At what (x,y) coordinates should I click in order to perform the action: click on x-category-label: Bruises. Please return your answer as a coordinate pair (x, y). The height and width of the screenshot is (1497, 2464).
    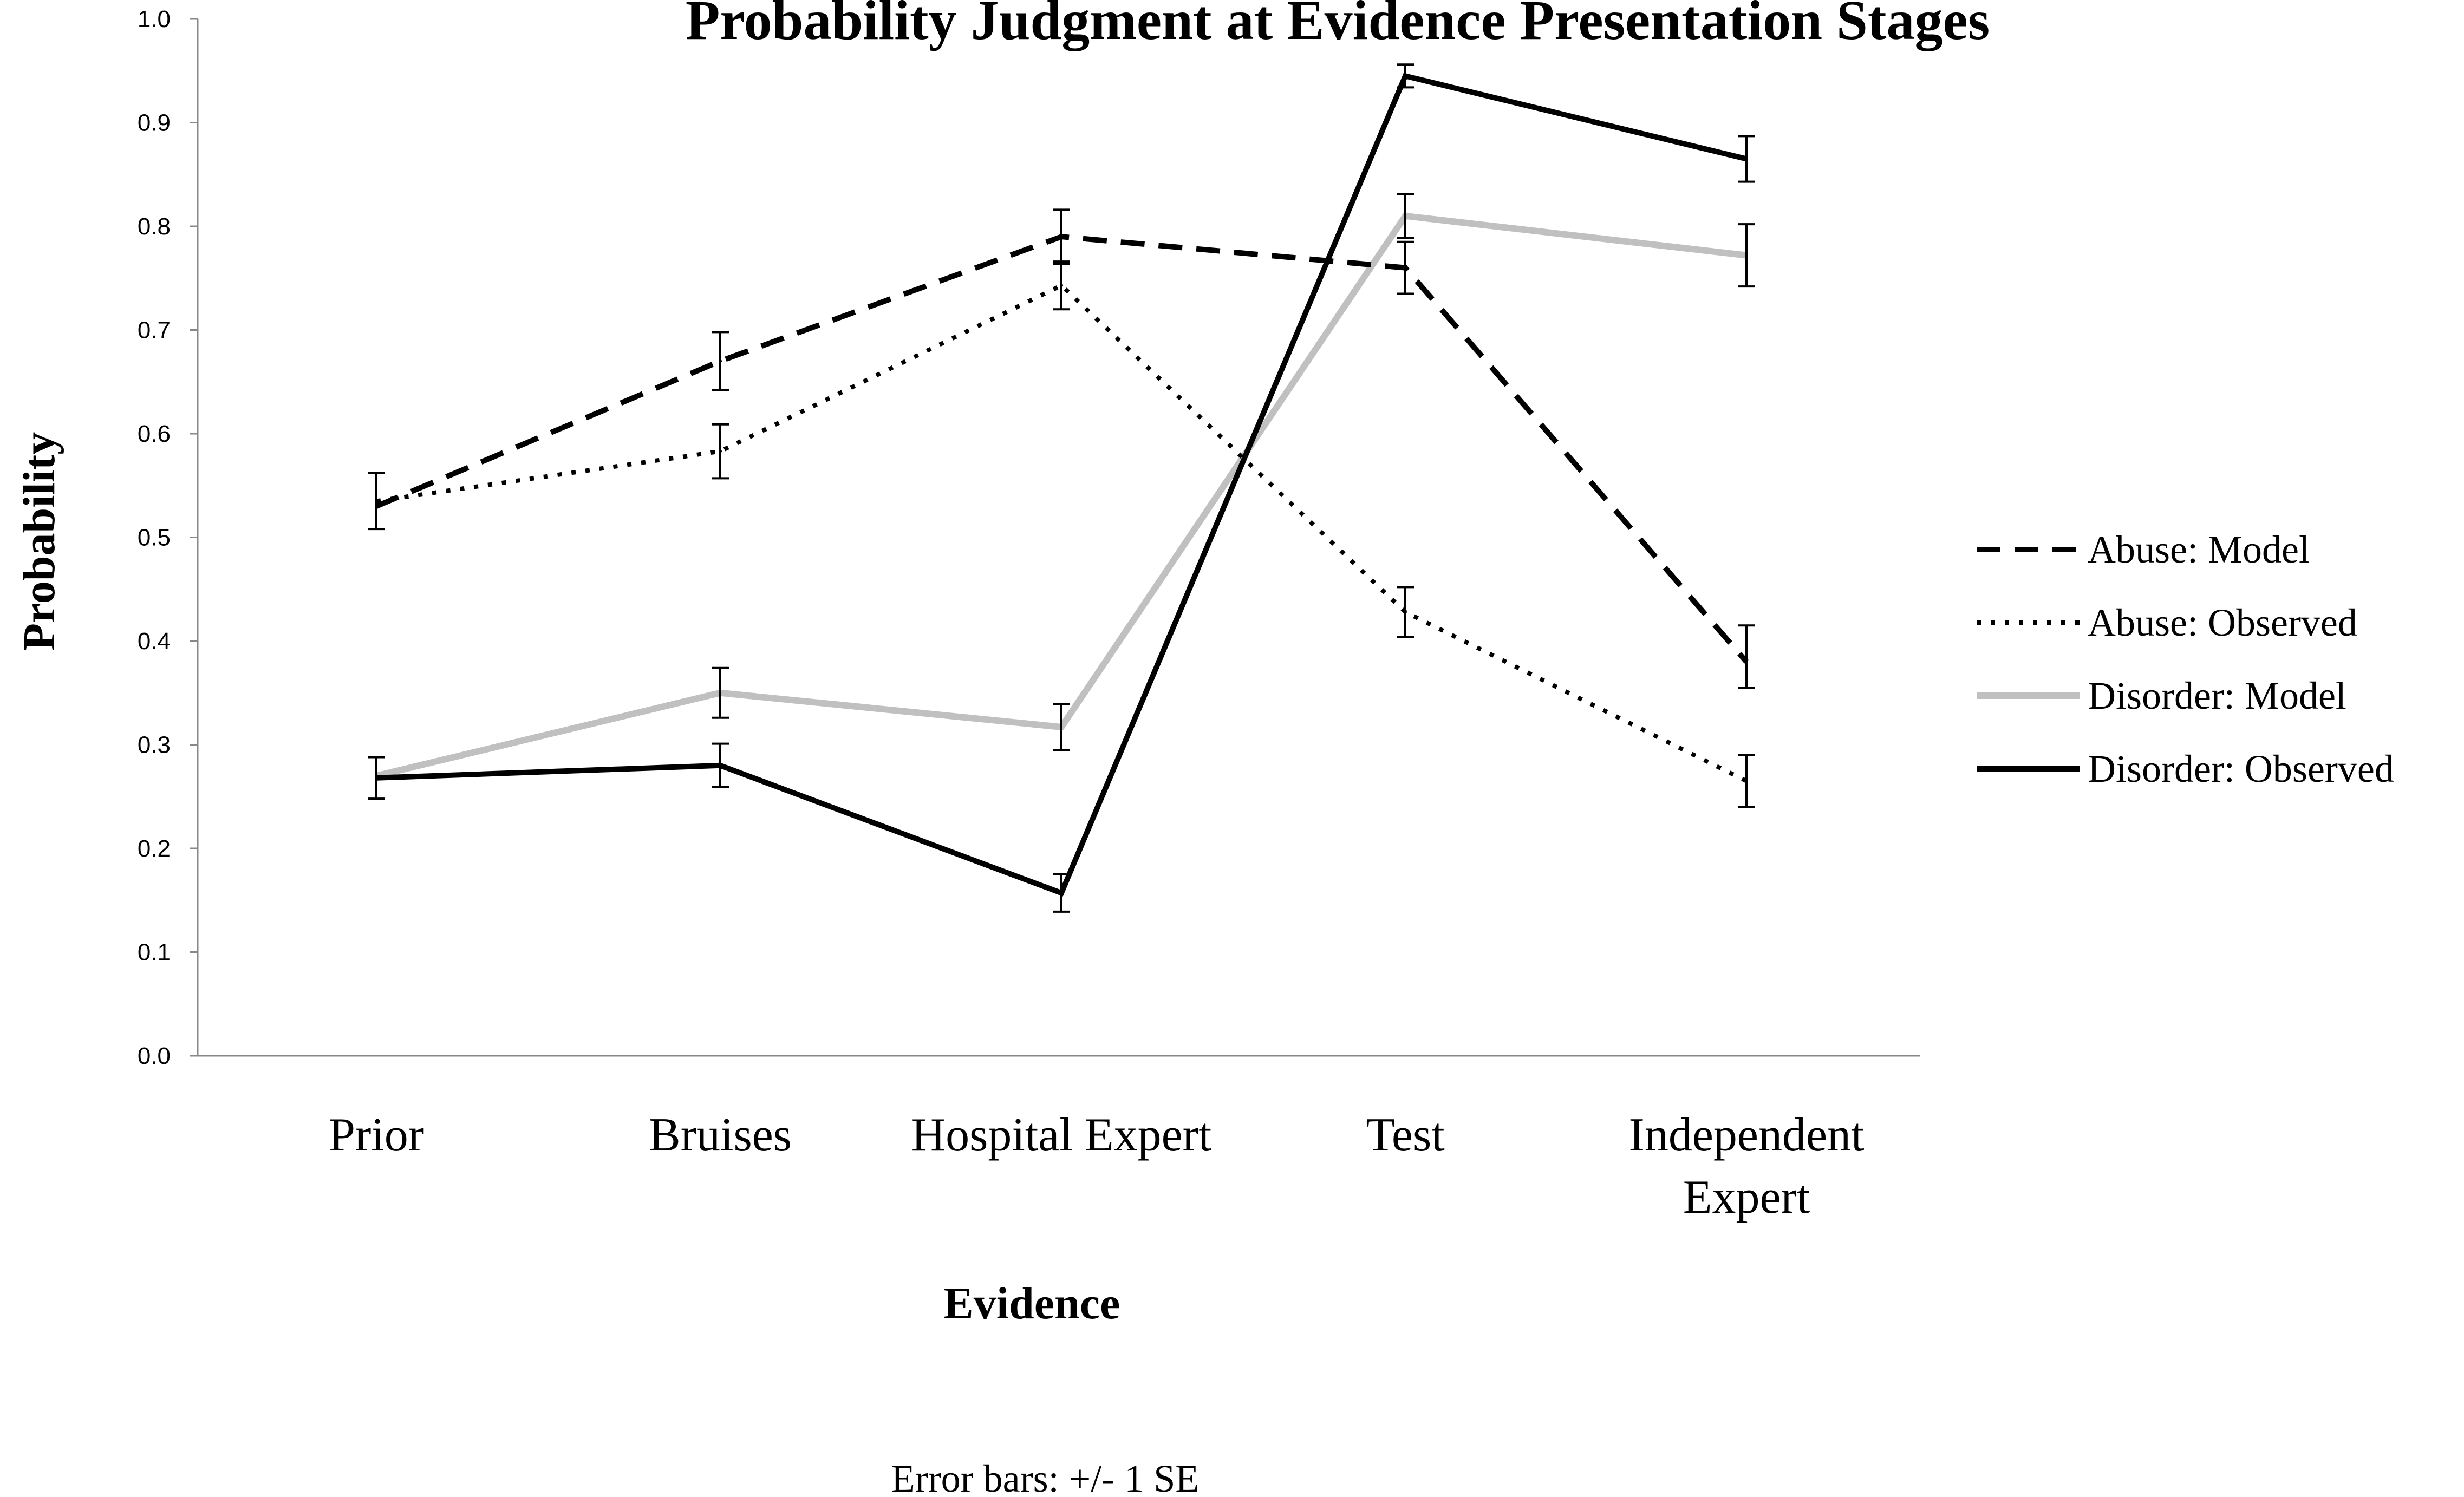
    Looking at the image, I should click on (720, 1135).